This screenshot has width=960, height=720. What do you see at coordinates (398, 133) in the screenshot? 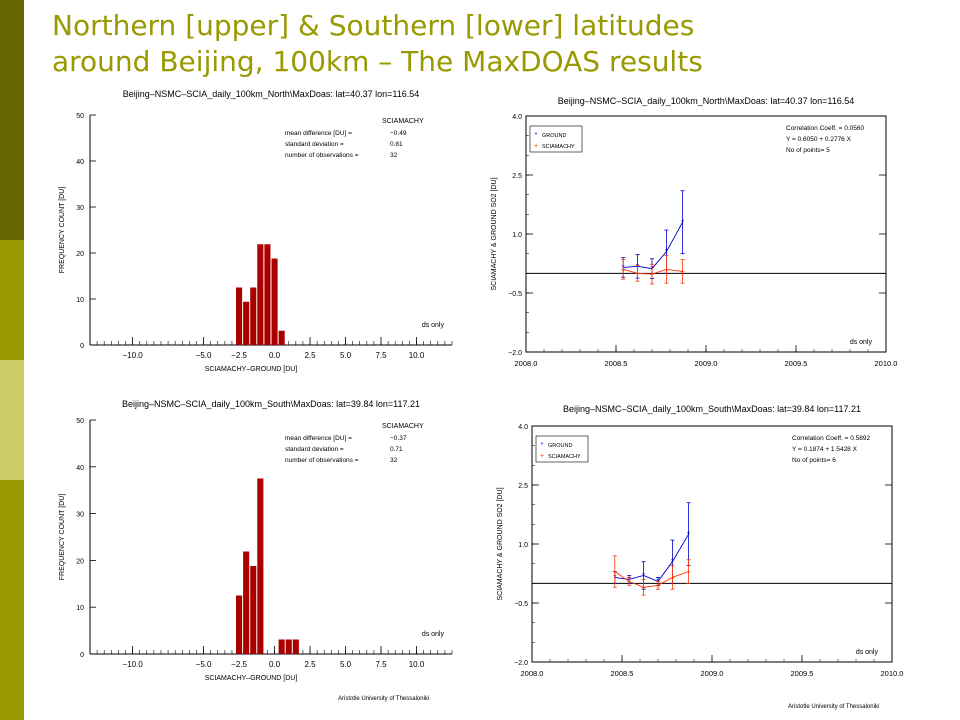
I see `stats-value: −0.49` at bounding box center [398, 133].